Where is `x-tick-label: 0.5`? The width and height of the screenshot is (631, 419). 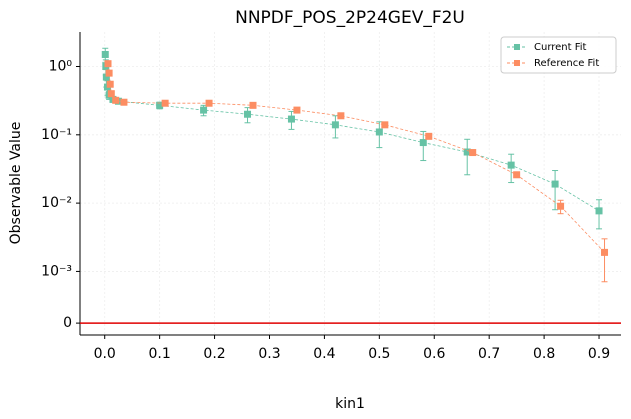 x-tick-label: 0.5 is located at coordinates (379, 354).